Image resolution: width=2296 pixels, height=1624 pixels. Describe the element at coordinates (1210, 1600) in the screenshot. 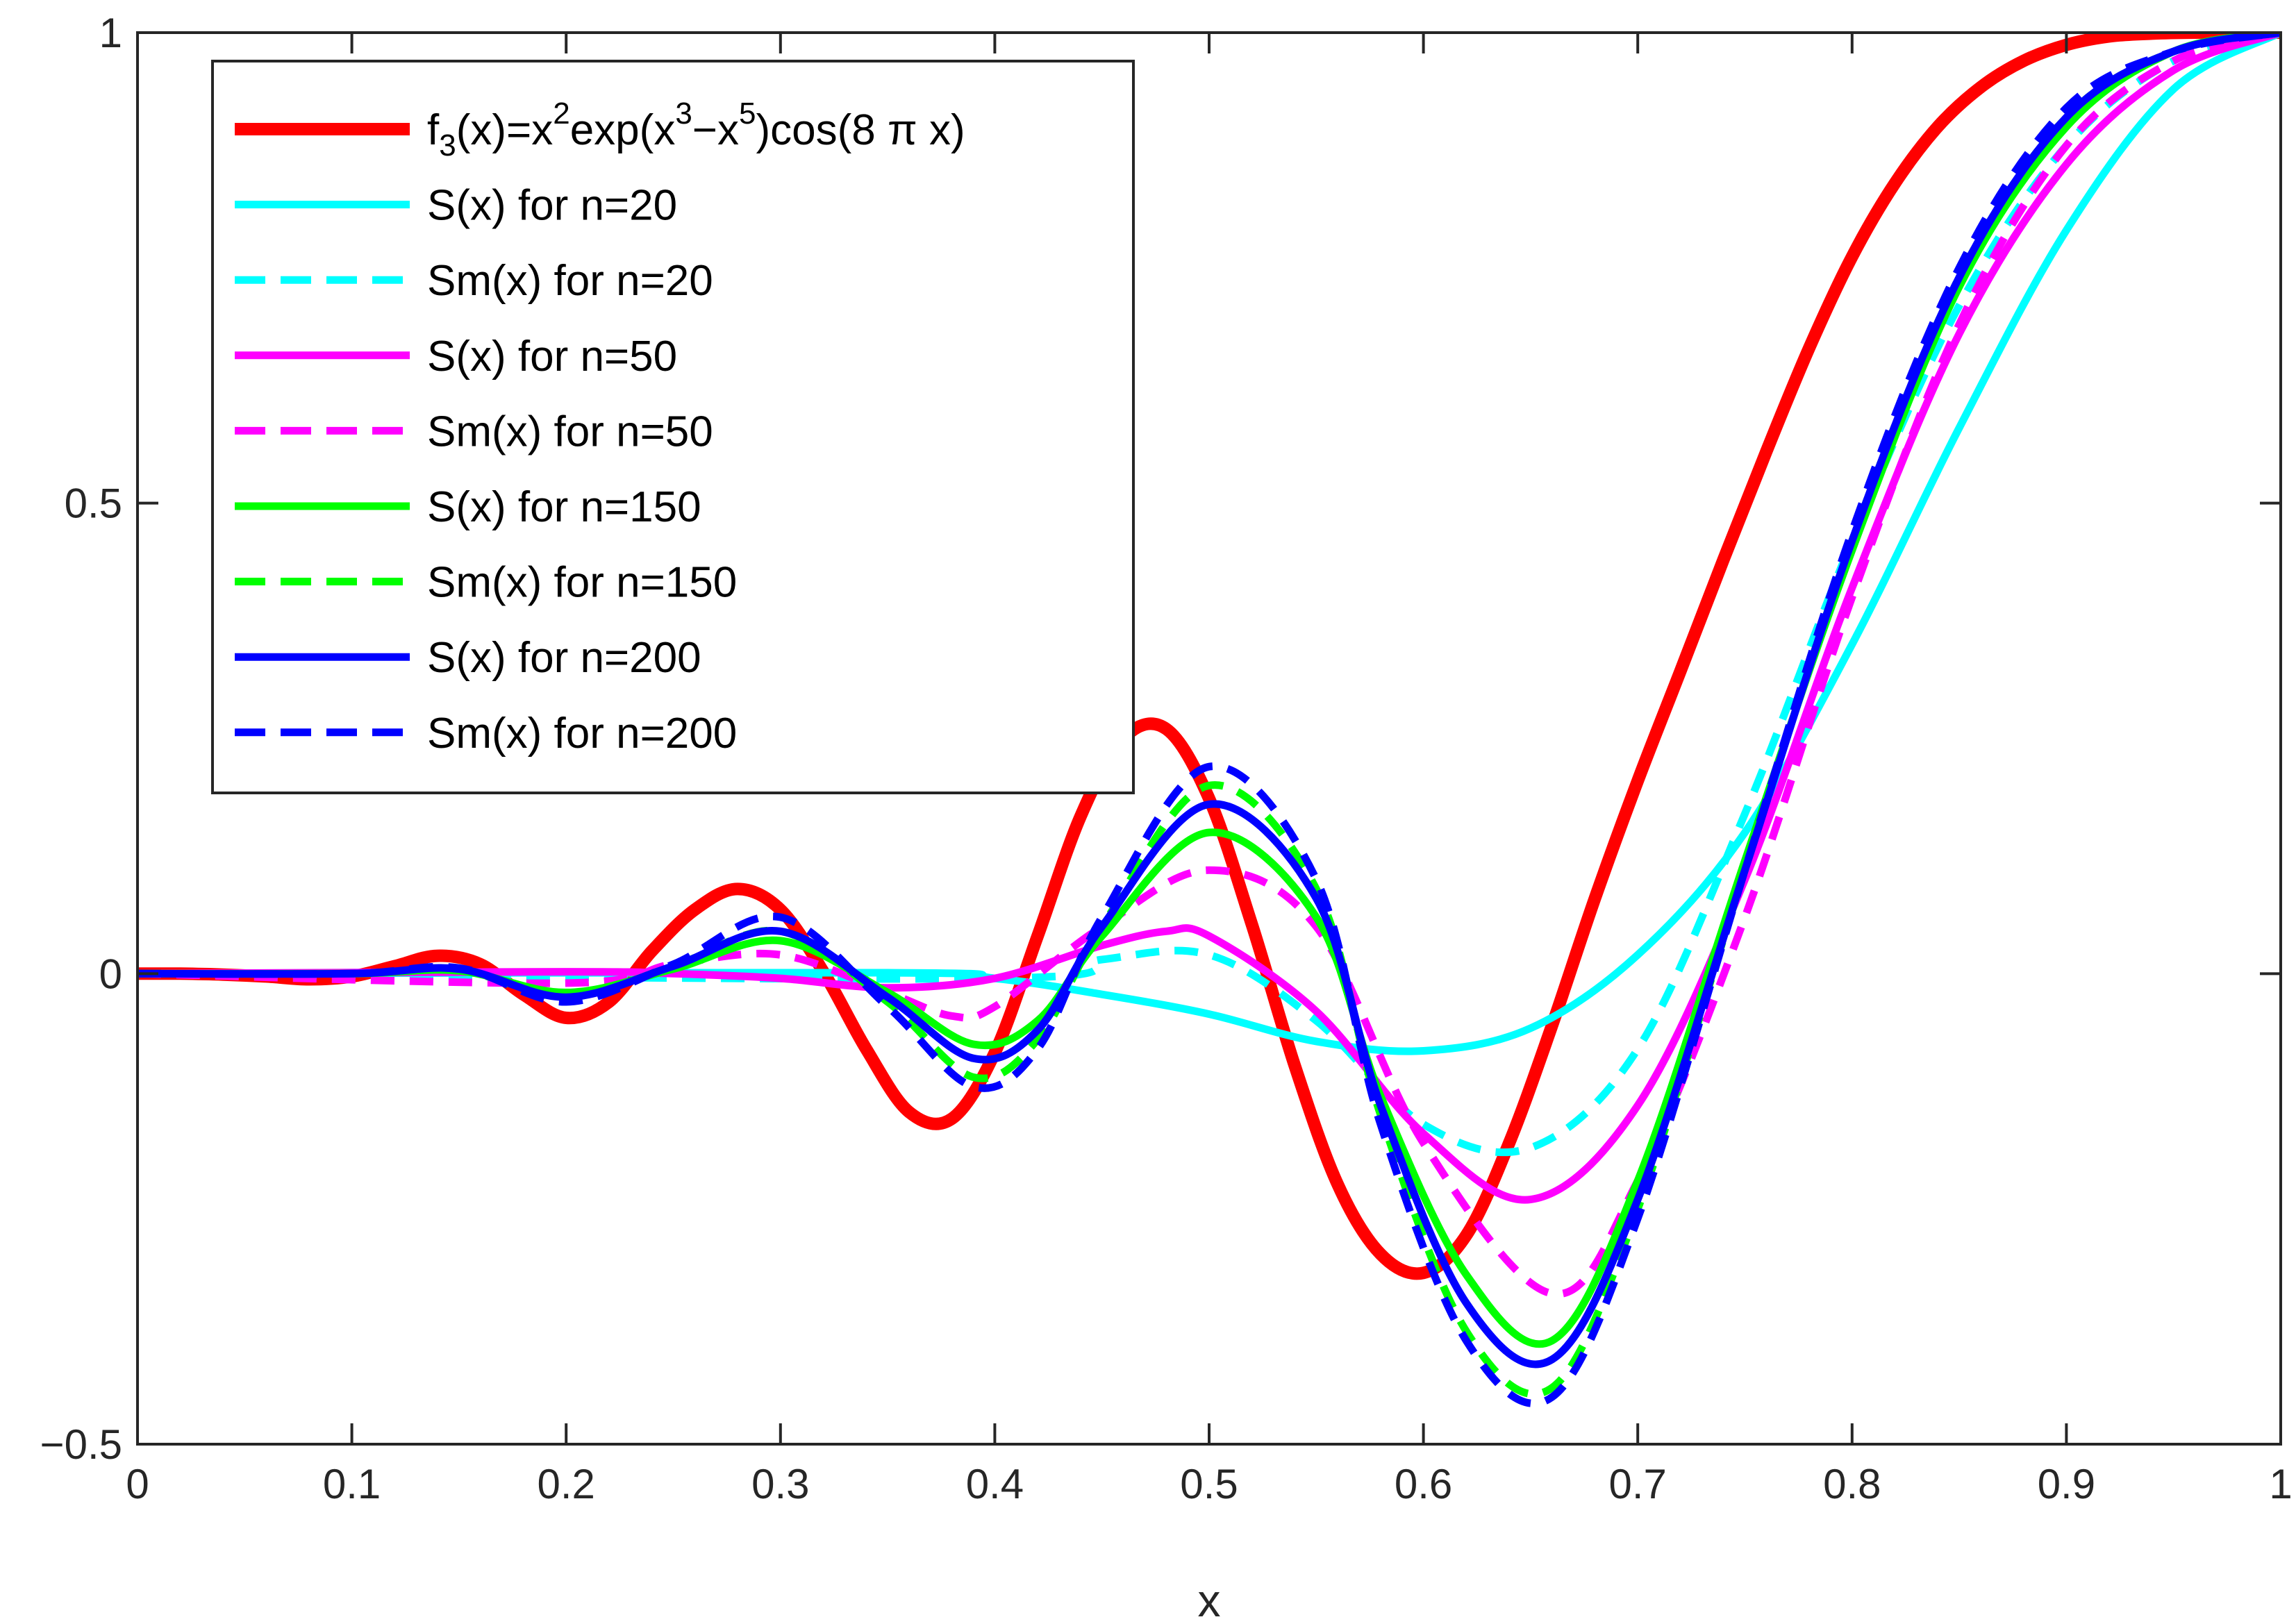

I see `x-axis-label: x` at that location.